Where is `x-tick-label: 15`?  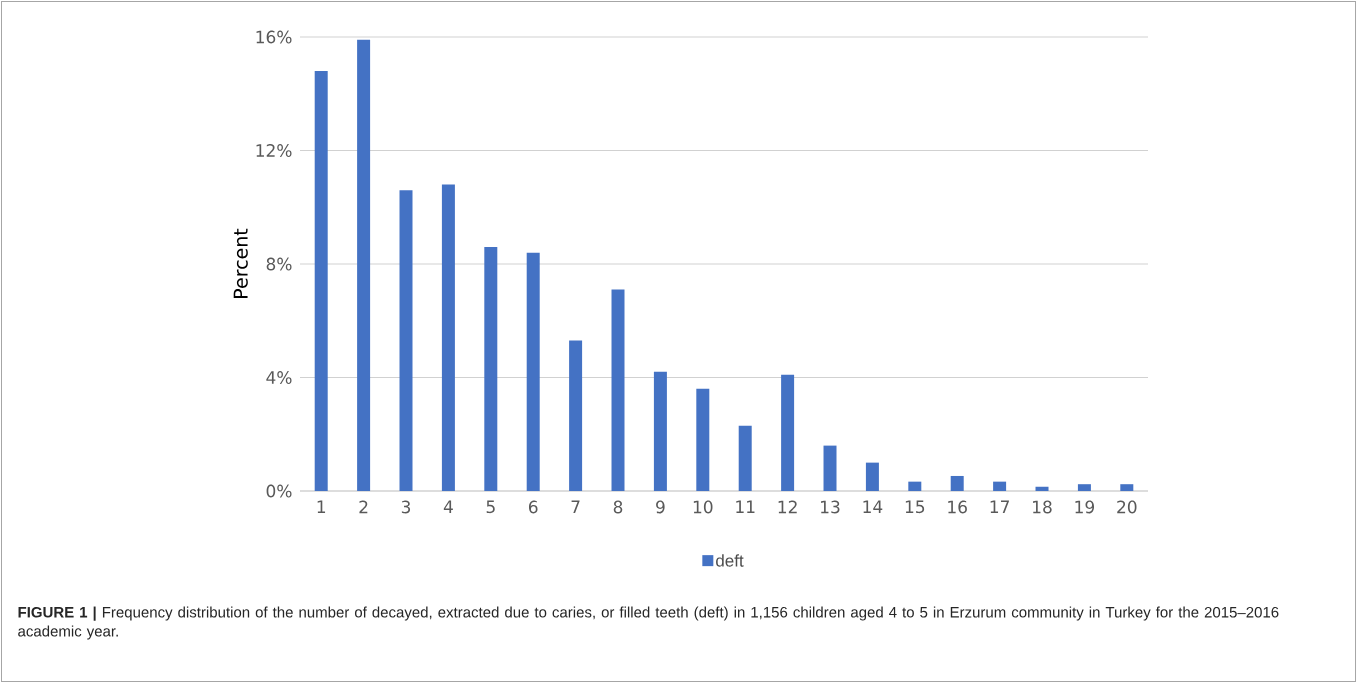
x-tick-label: 15 is located at coordinates (915, 507).